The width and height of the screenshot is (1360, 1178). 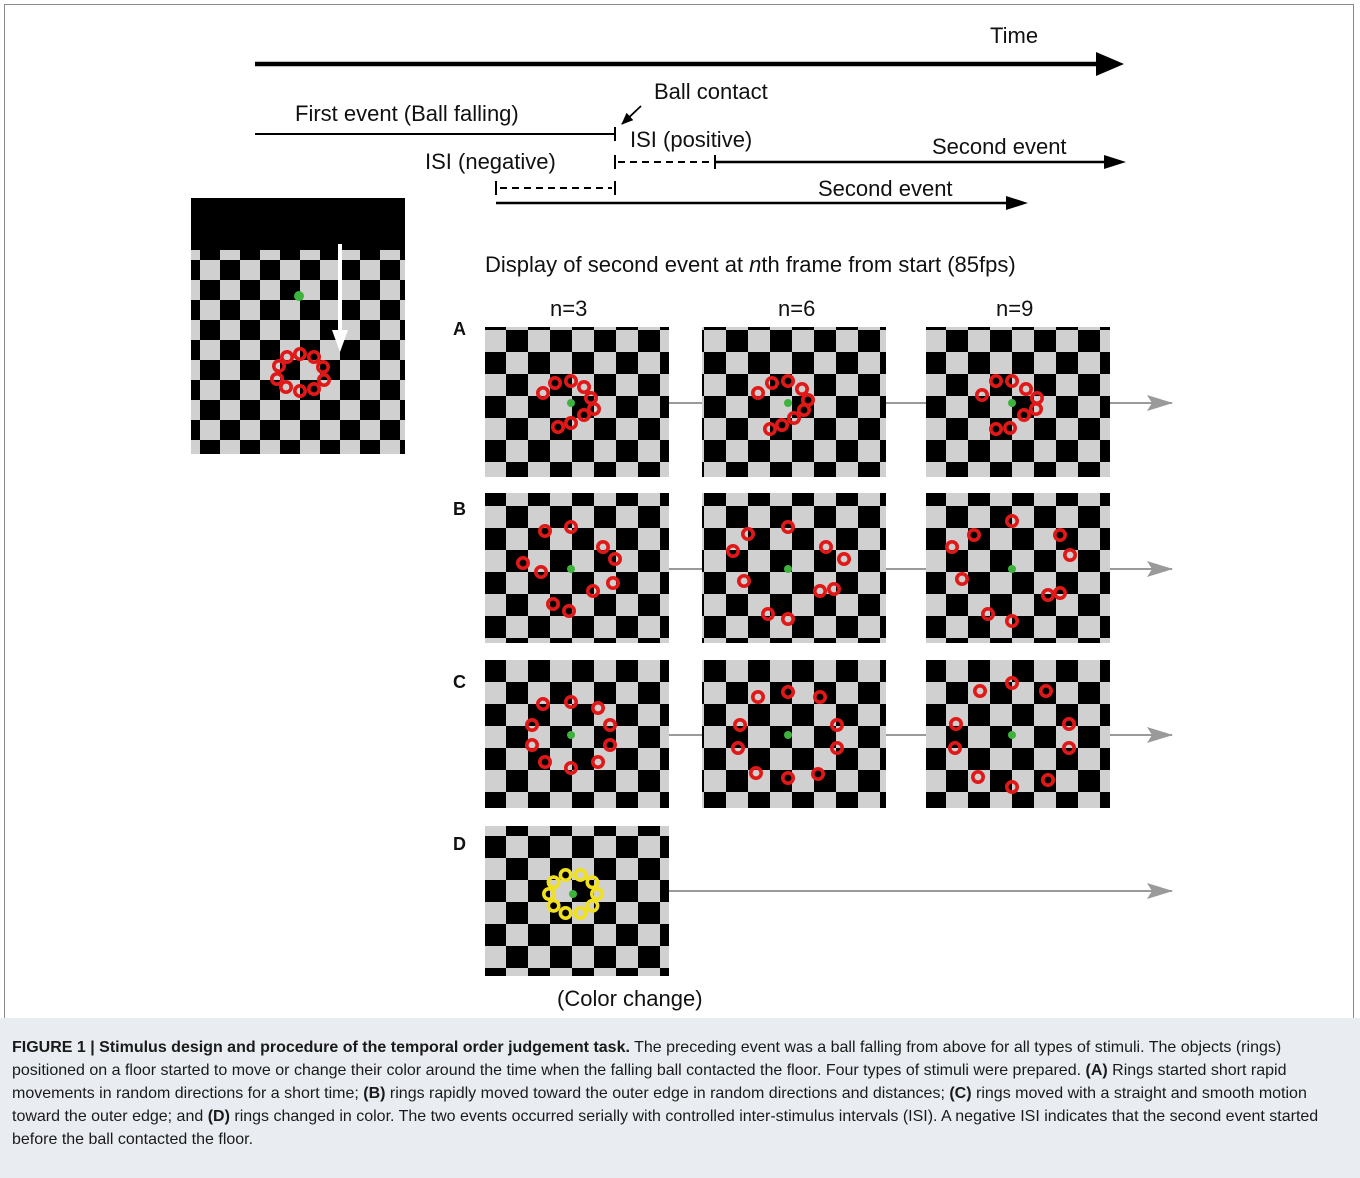 I want to click on second-event-upper-label: Second event, so click(x=999, y=146).